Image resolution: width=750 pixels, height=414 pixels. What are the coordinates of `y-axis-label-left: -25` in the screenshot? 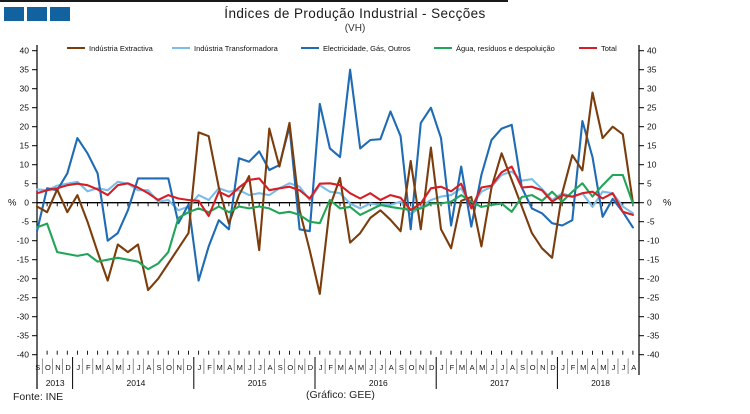 It's located at (23, 298).